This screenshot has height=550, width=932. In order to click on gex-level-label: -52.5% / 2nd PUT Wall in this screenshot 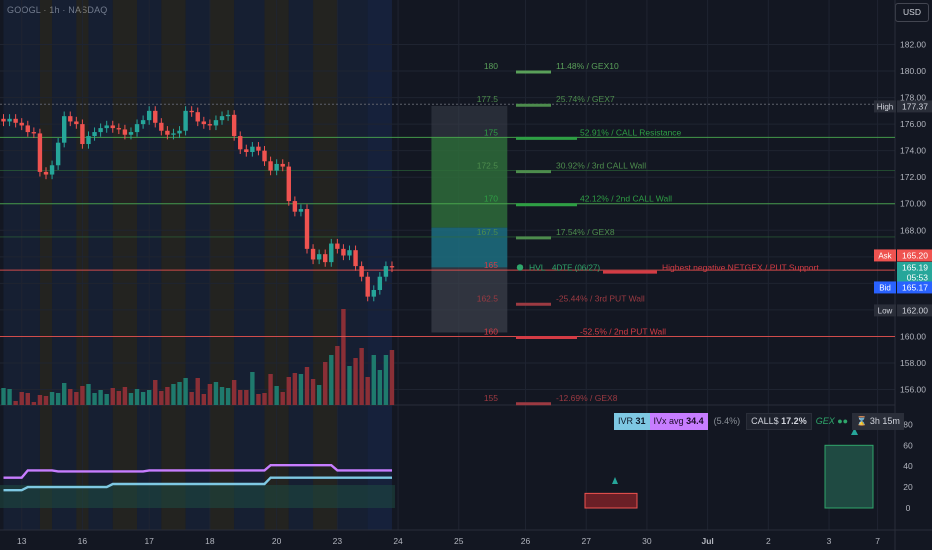, I will do `click(623, 331)`.